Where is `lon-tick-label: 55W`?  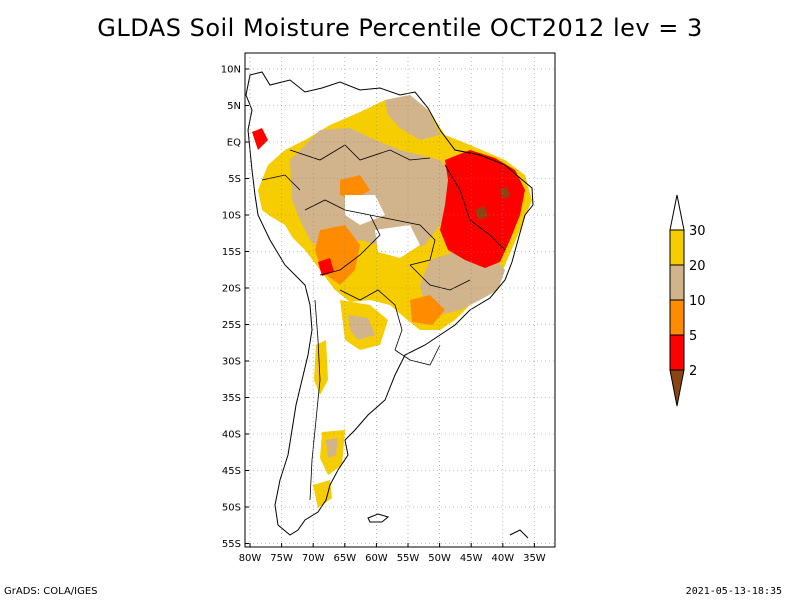
lon-tick-label: 55W is located at coordinates (408, 558).